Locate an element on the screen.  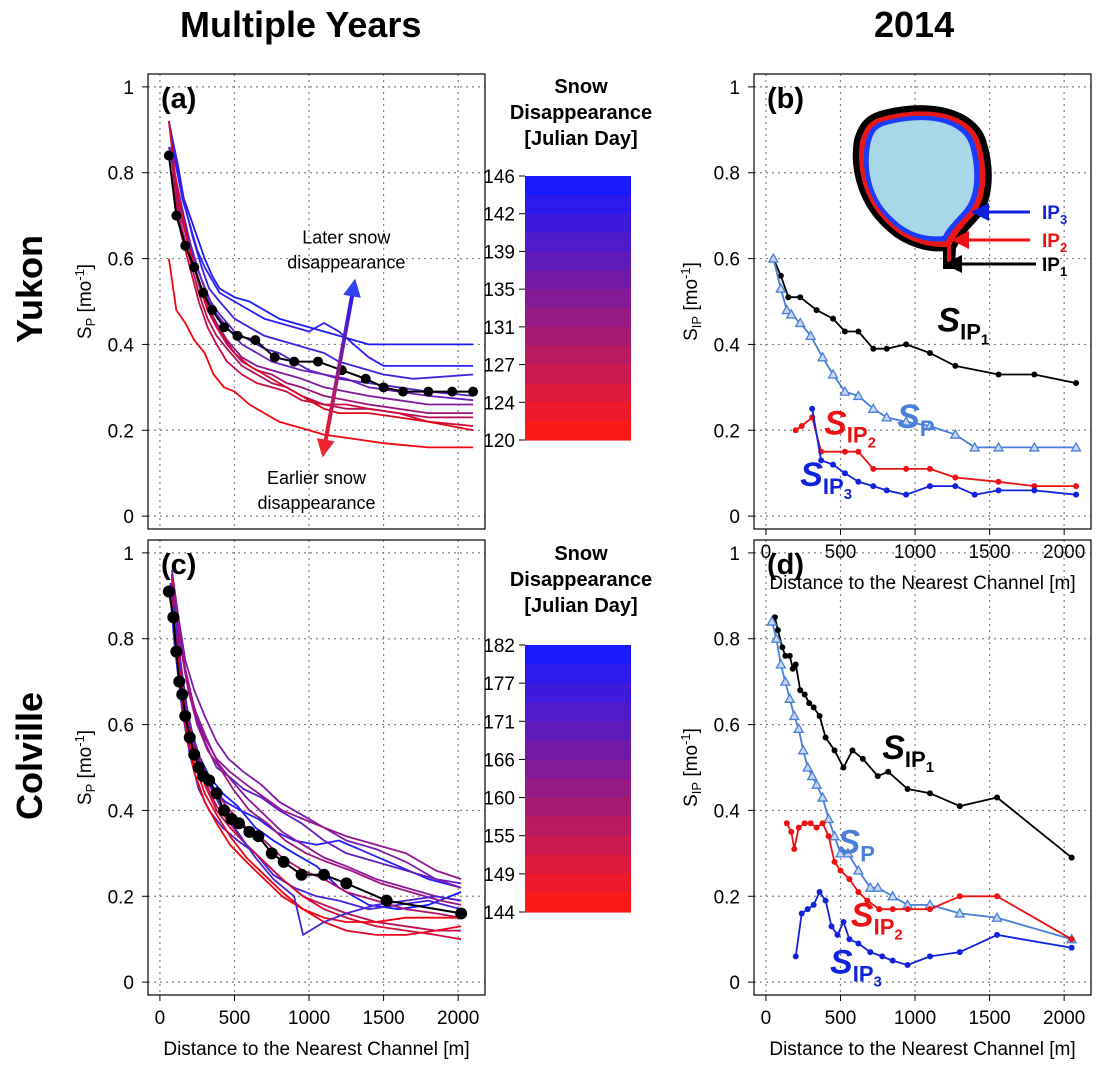
x-axis-label: Distance to the Nearest Channel [m] is located at coordinates (316, 1049).